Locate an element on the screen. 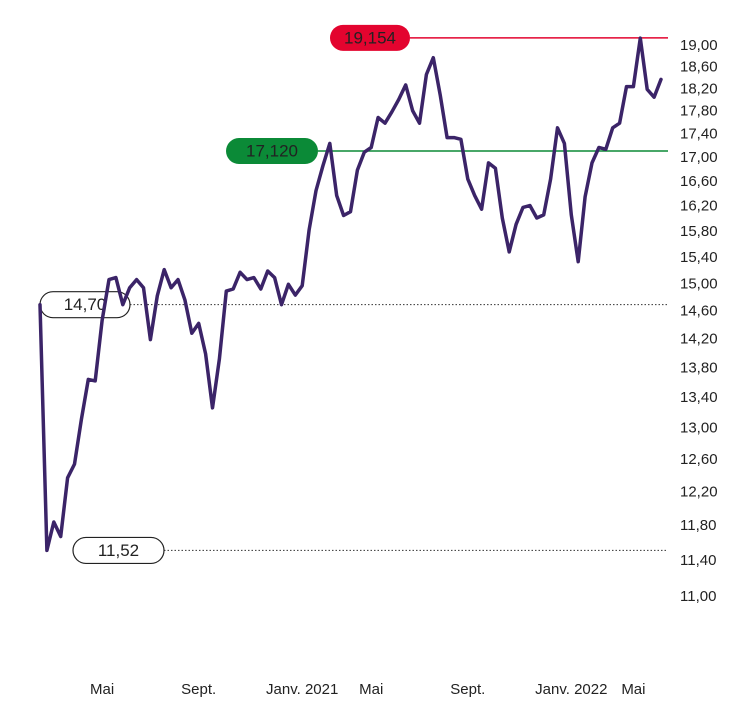 The width and height of the screenshot is (750, 710). reference-marker: 14,70 is located at coordinates (353, 305).